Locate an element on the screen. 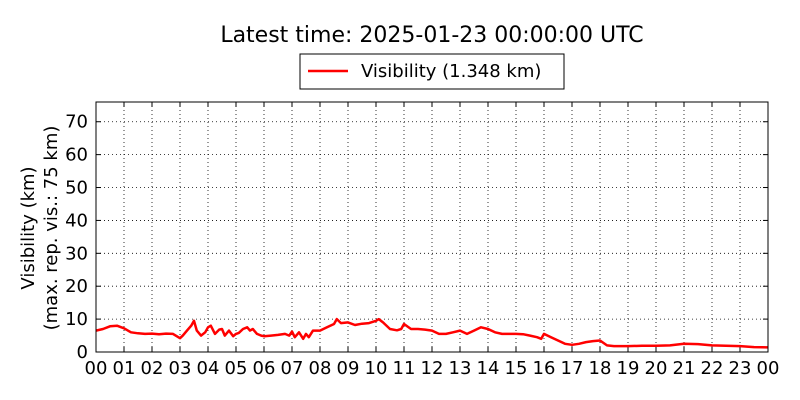 The width and height of the screenshot is (800, 400). x-tick-label: 11 is located at coordinates (404, 368).